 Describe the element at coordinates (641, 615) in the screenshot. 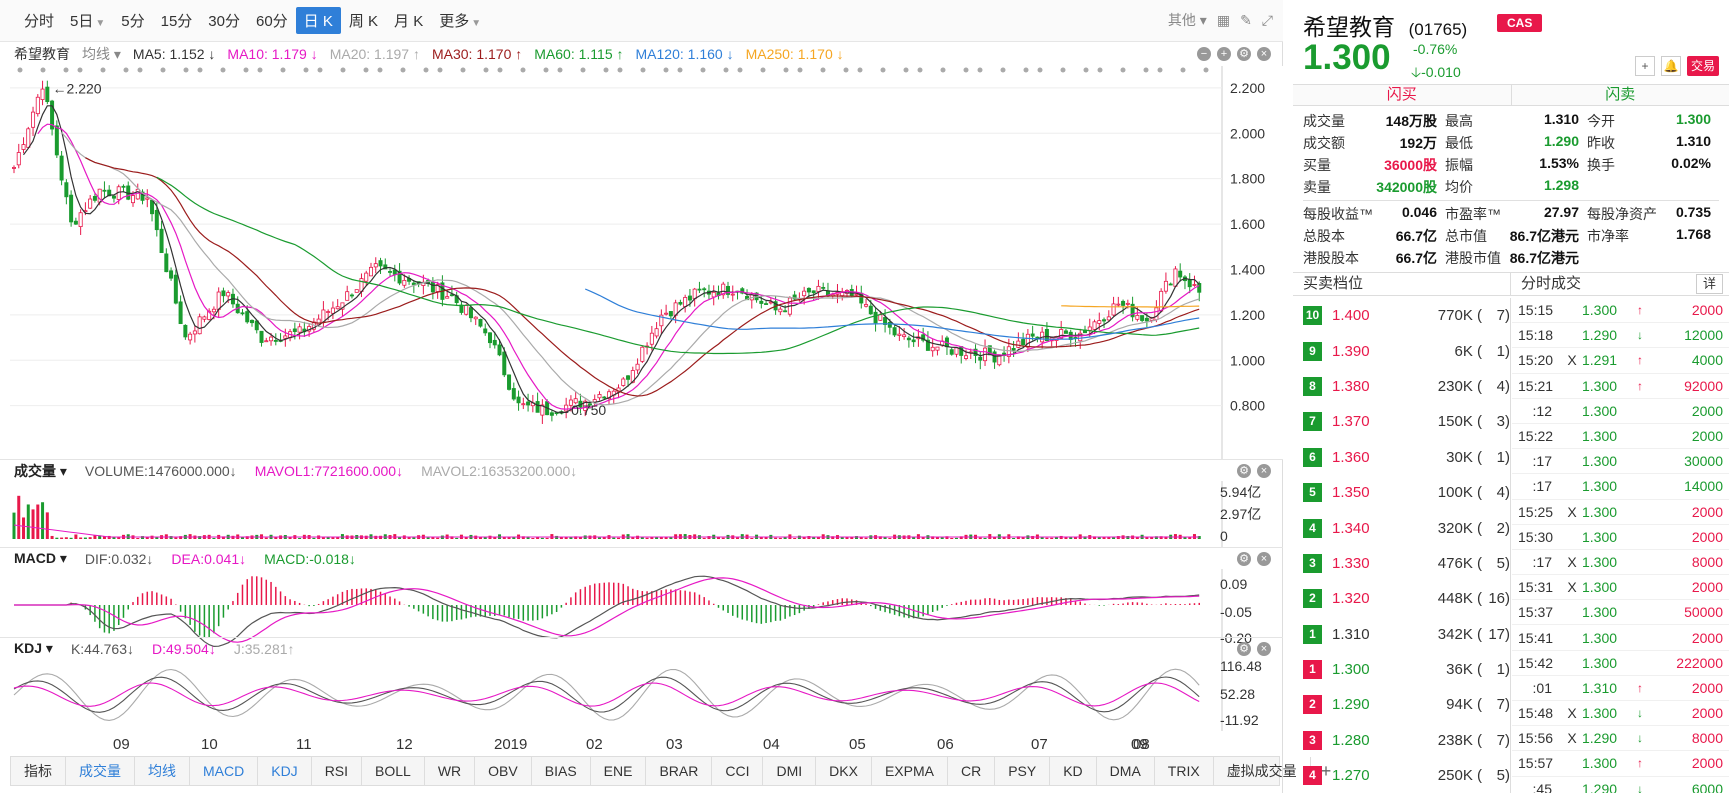

I see `macd-chart: 0.09-0.05-0.20` at that location.